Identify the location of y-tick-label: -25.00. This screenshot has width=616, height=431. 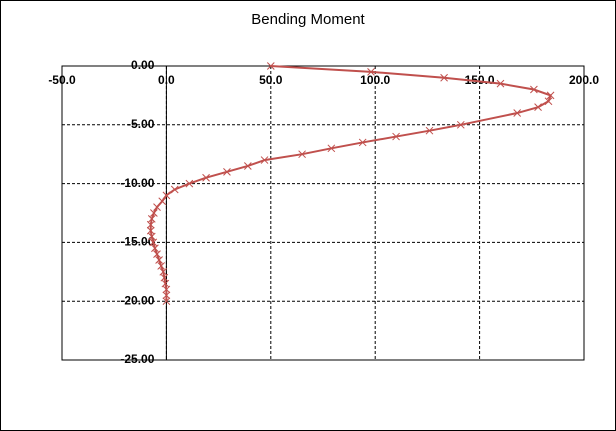
(137, 359).